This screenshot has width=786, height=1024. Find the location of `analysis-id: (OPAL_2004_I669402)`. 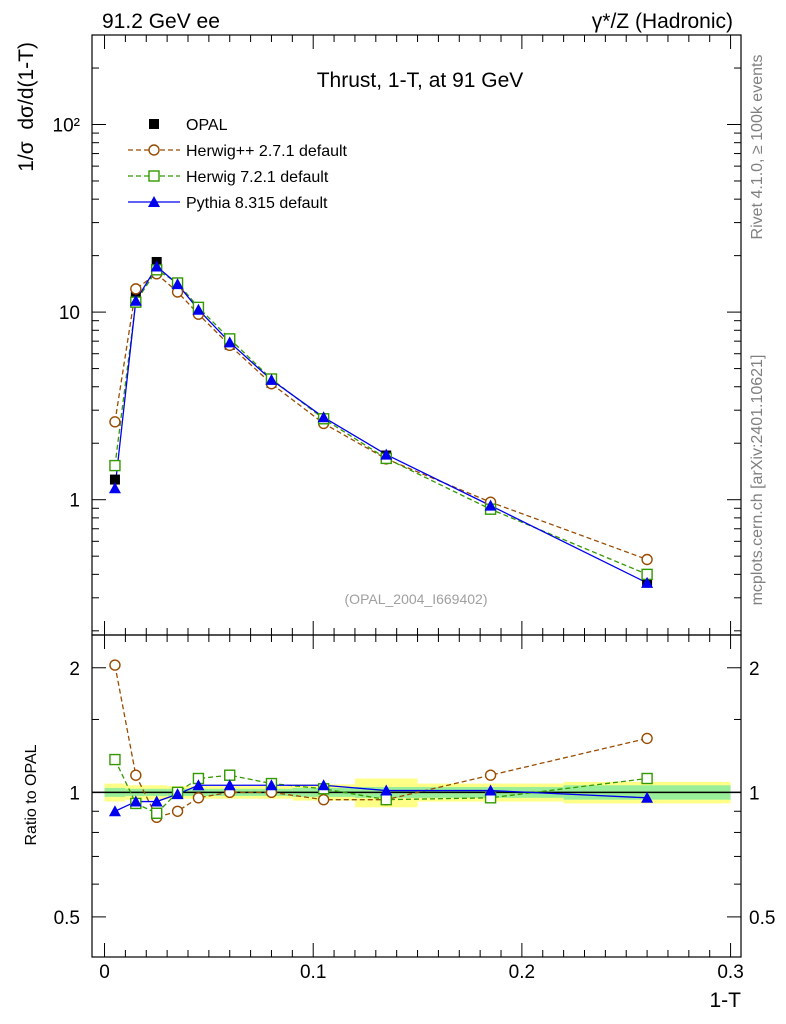

analysis-id: (OPAL_2004_I669402) is located at coordinates (416, 599).